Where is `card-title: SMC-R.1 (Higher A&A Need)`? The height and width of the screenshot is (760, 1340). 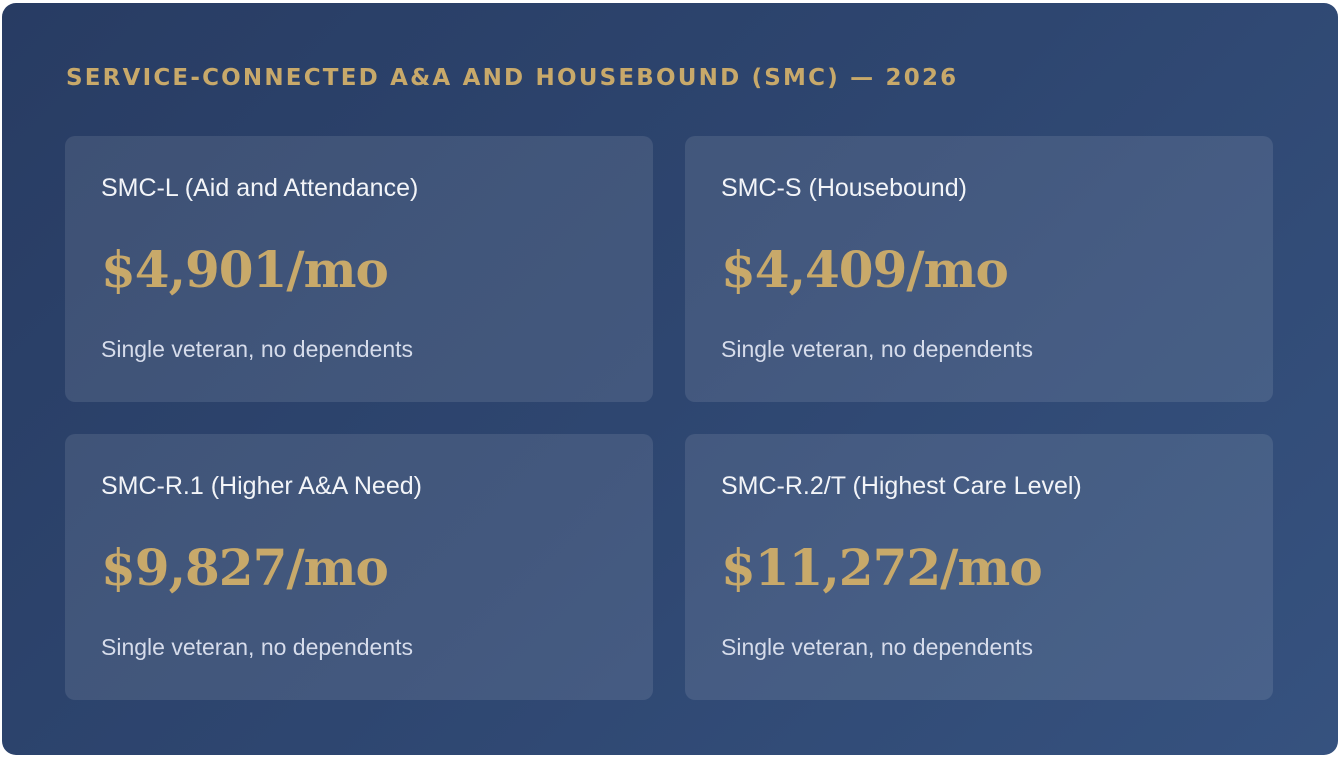
card-title: SMC-R.1 (Higher A&A Need) is located at coordinates (261, 486).